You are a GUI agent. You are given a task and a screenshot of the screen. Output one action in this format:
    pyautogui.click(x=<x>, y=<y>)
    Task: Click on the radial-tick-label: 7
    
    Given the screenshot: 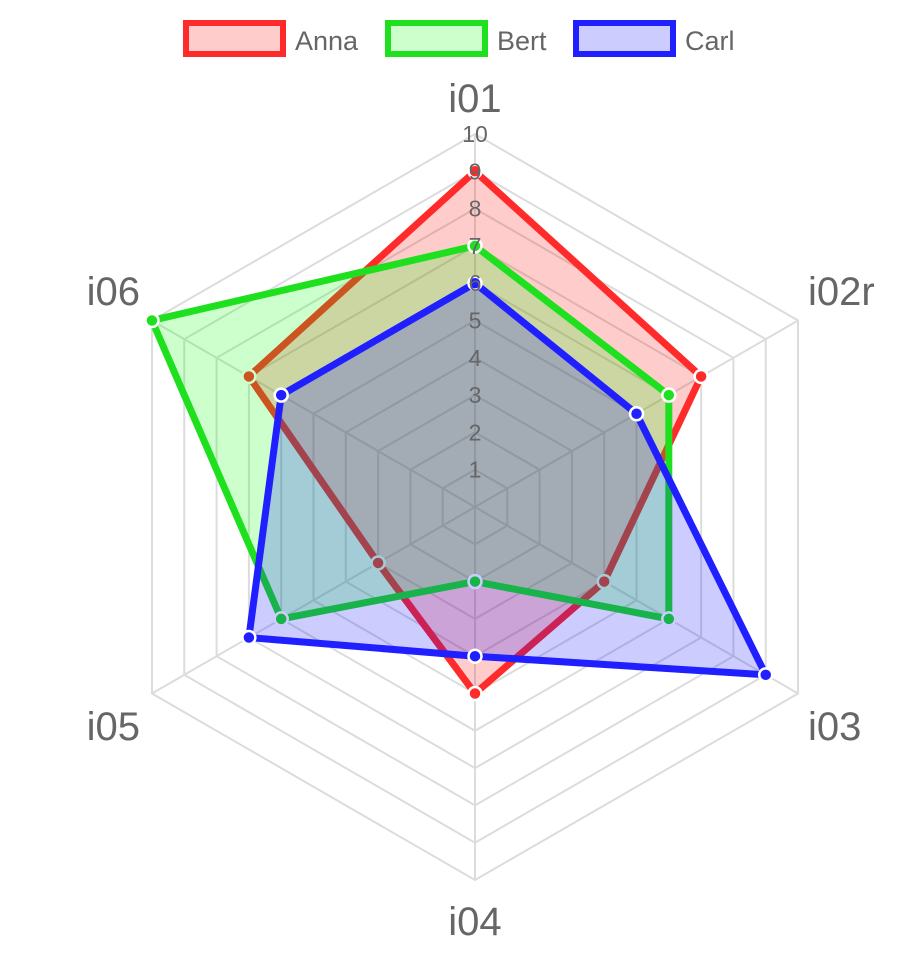 What is the action you would take?
    pyautogui.click(x=475, y=246)
    